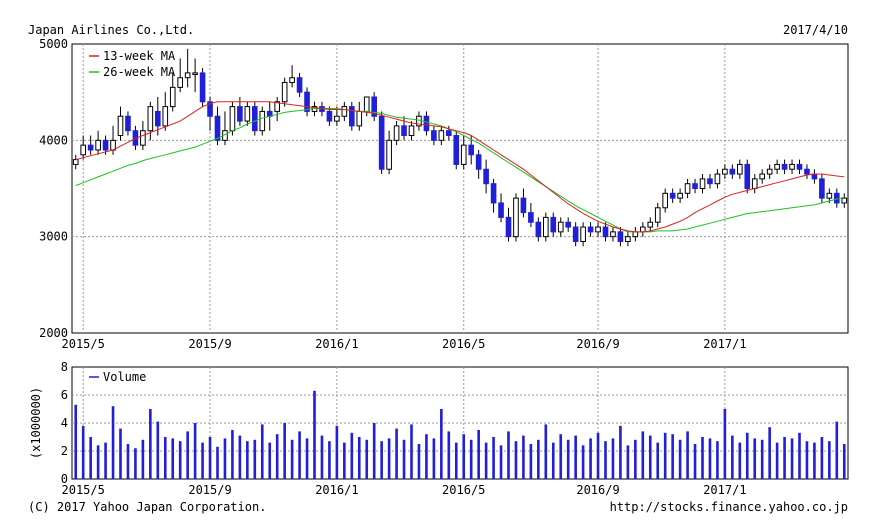  I want to click on price-y-axis: 2000 3000 4000 5000, so click(53, 188).